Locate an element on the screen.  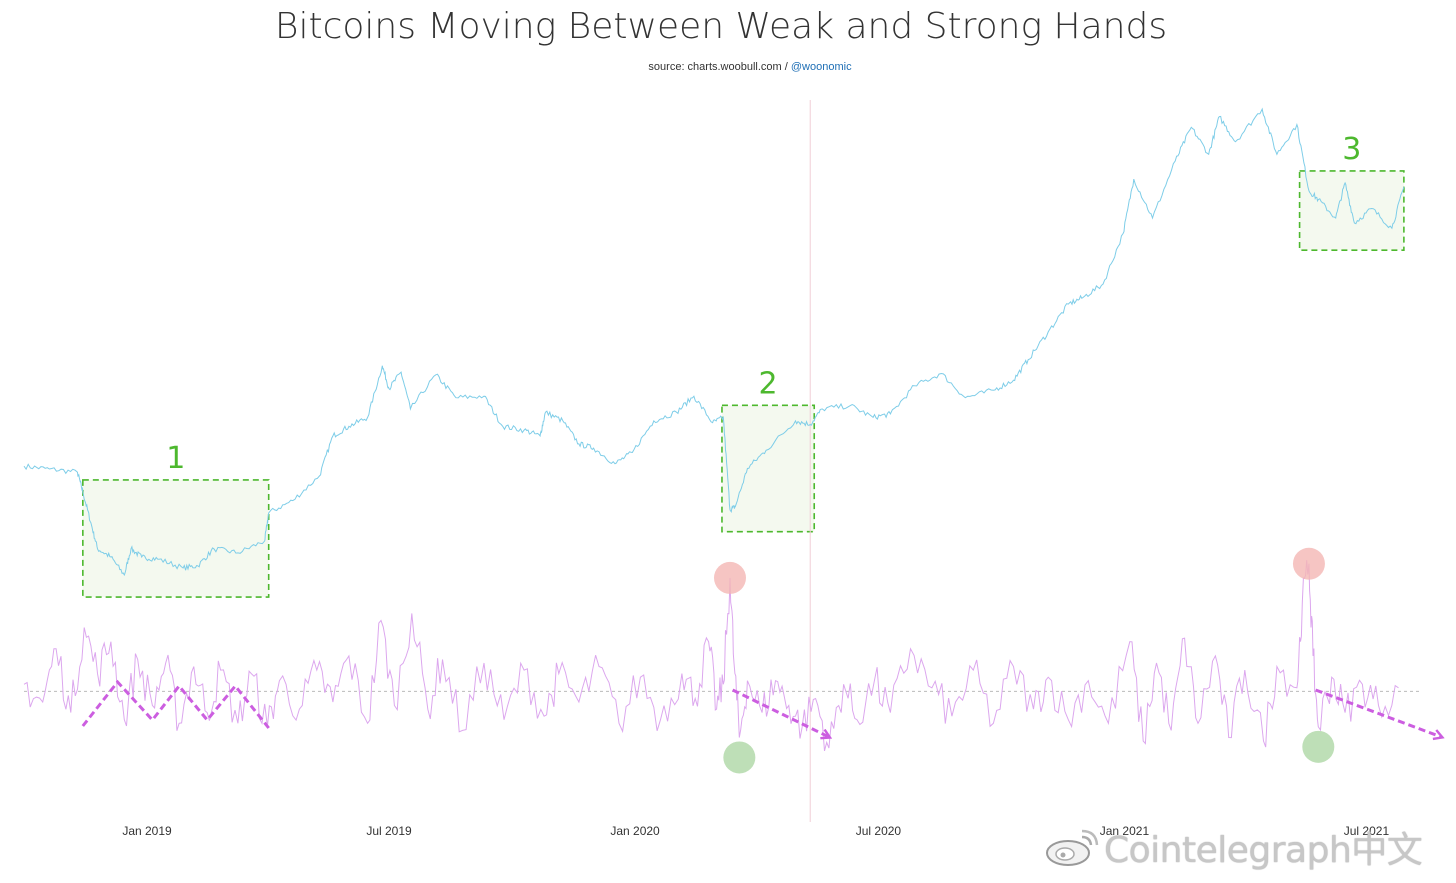
annotation-label-1: 1 is located at coordinates (175, 458).